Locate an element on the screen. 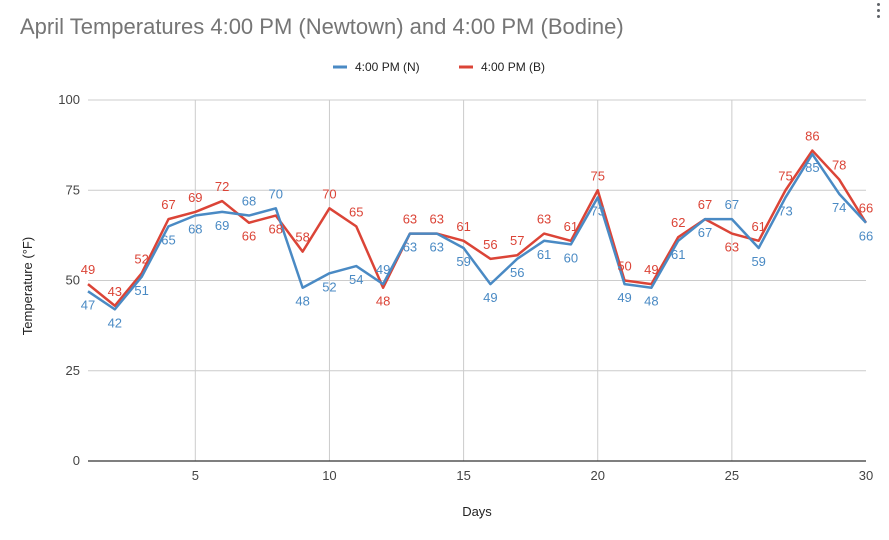 This screenshot has height=540, width=889. x-tick-label: 15 is located at coordinates (463, 475).